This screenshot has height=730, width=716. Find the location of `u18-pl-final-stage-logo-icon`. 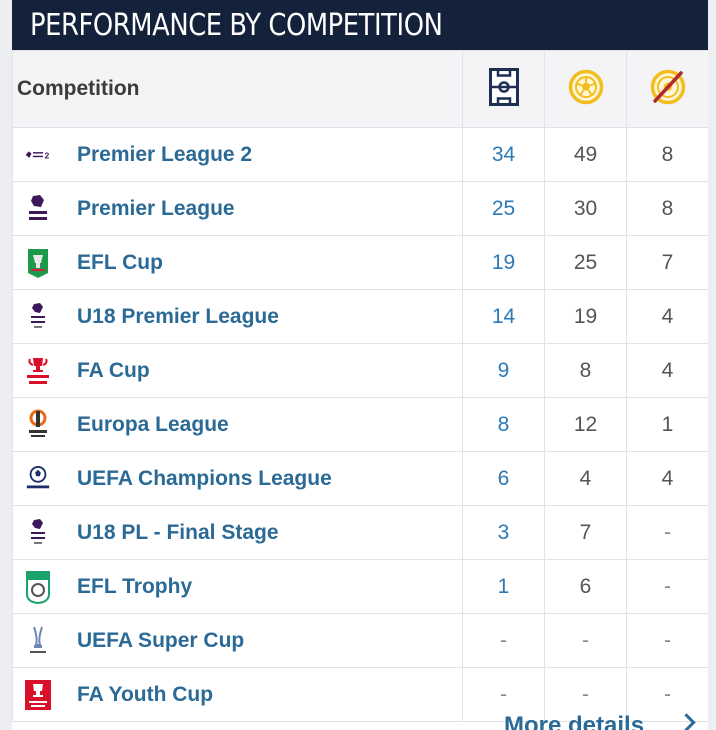

u18-pl-final-stage-logo-icon is located at coordinates (38, 533).